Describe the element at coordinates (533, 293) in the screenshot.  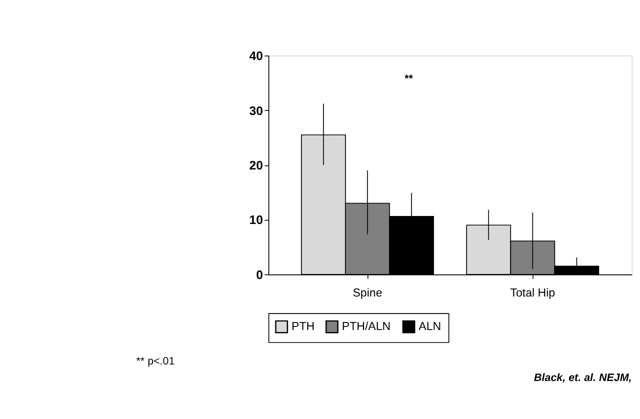
I see `x-tick-label: Total Hip` at that location.